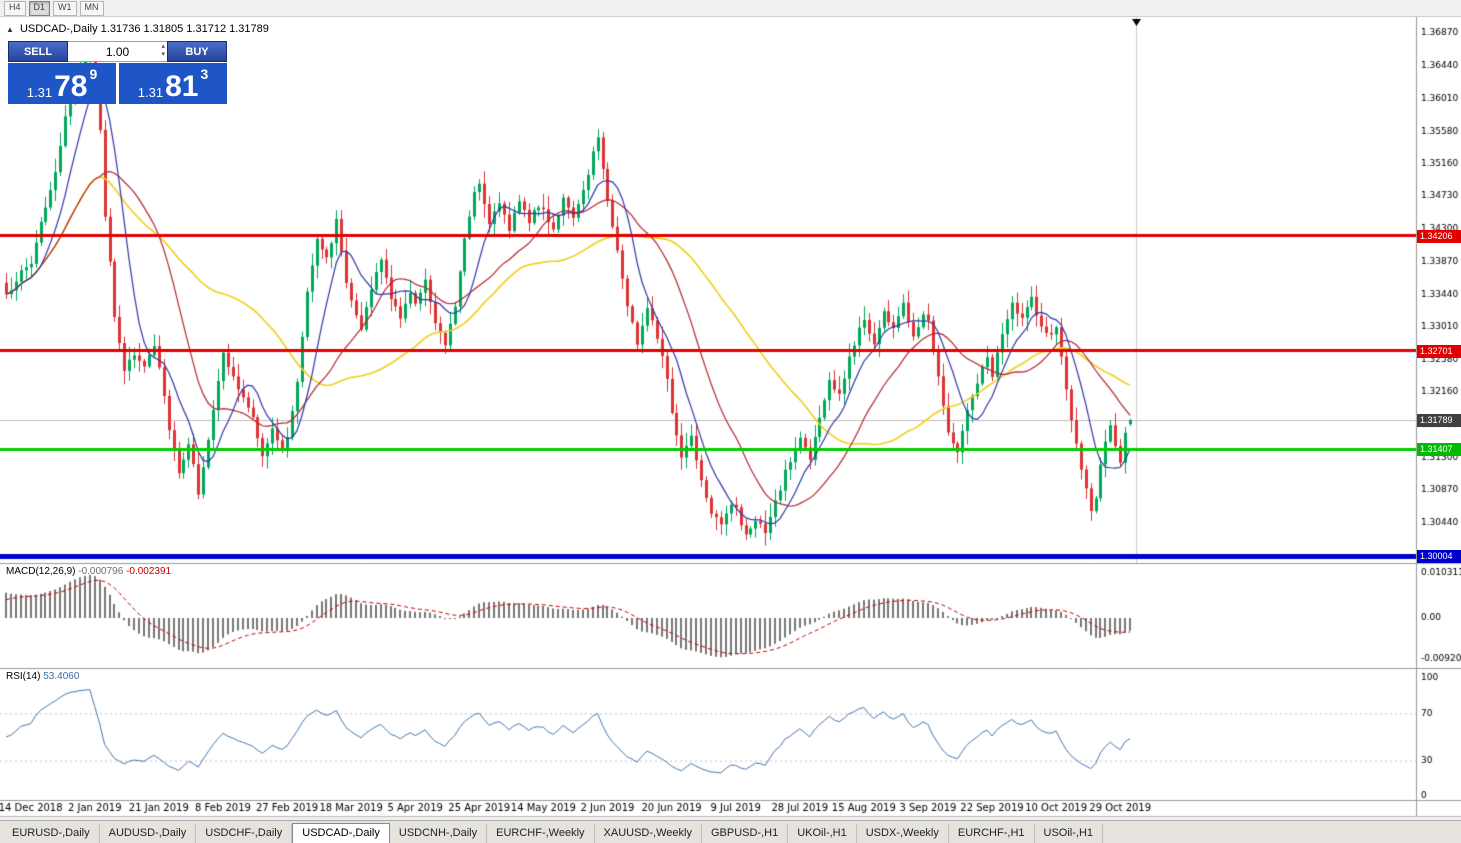  I want to click on rsi-indicator-label: RSI(14) 53.4060, so click(42, 676).